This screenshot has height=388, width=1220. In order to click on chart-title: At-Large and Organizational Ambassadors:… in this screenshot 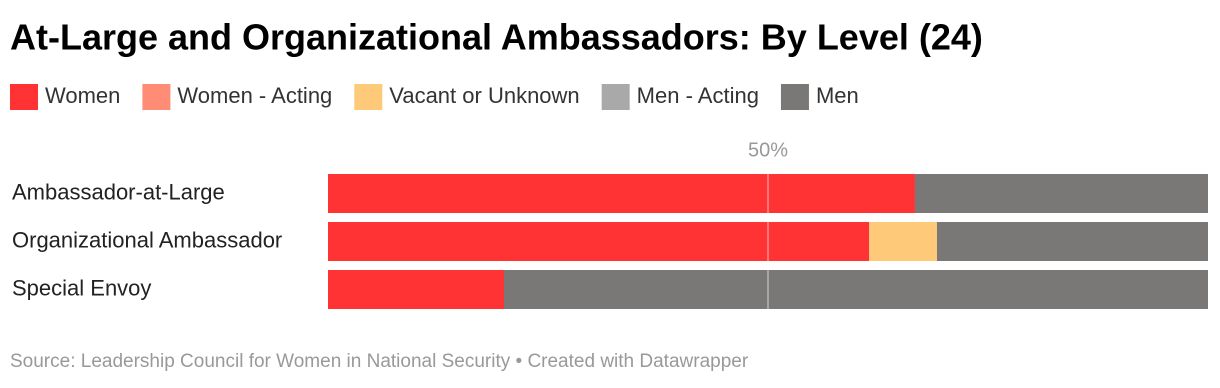, I will do `click(496, 37)`.